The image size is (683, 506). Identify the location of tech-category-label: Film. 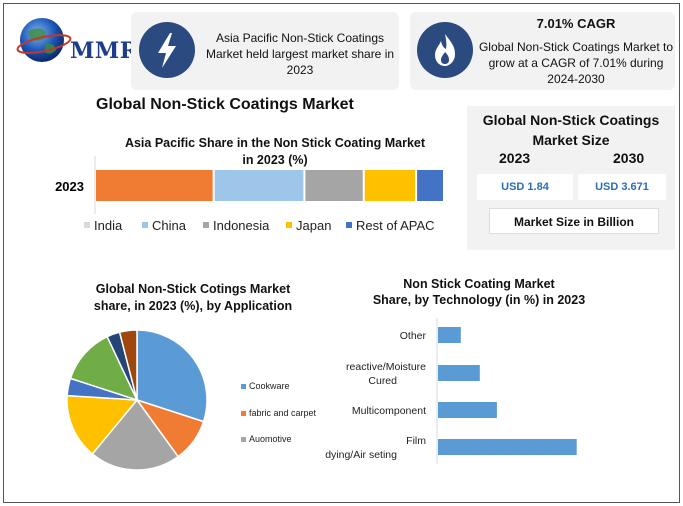
(416, 441).